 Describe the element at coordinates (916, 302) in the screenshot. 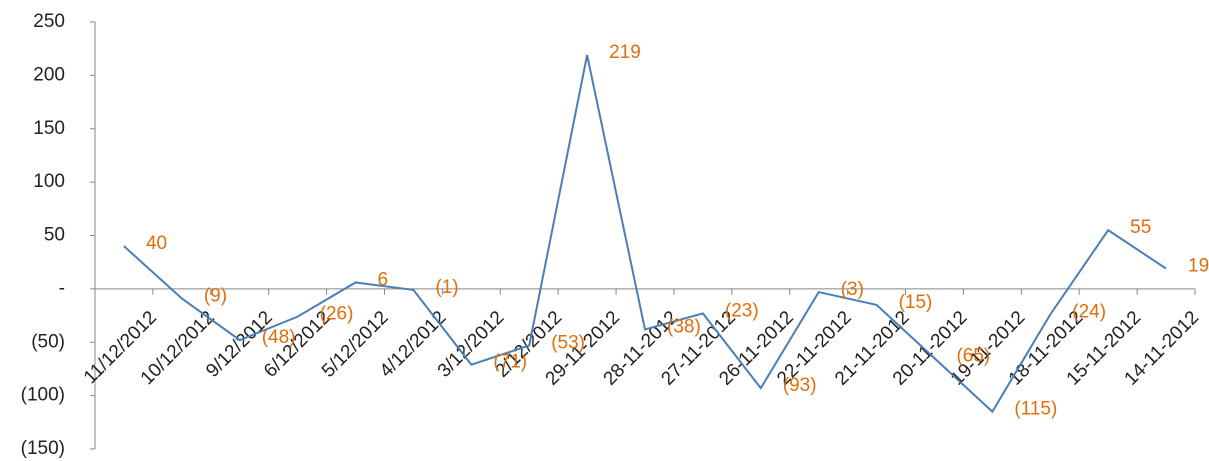

I see `data-label: (15)` at that location.